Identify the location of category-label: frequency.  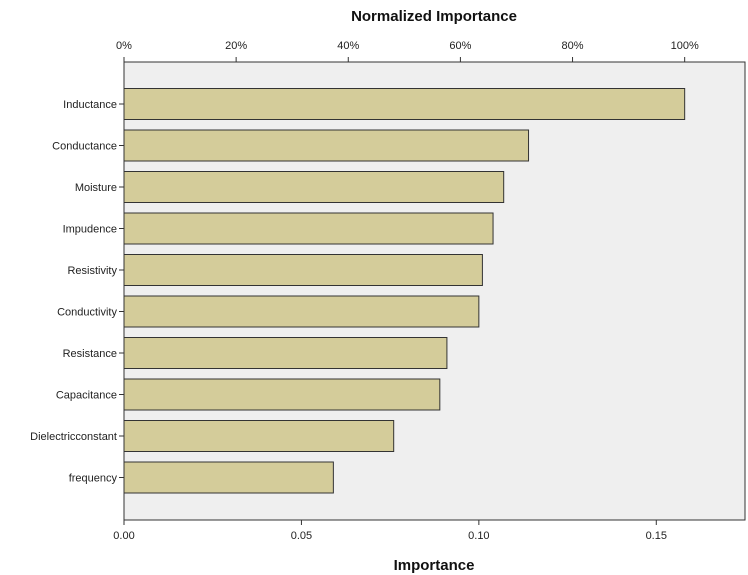
(93, 479).